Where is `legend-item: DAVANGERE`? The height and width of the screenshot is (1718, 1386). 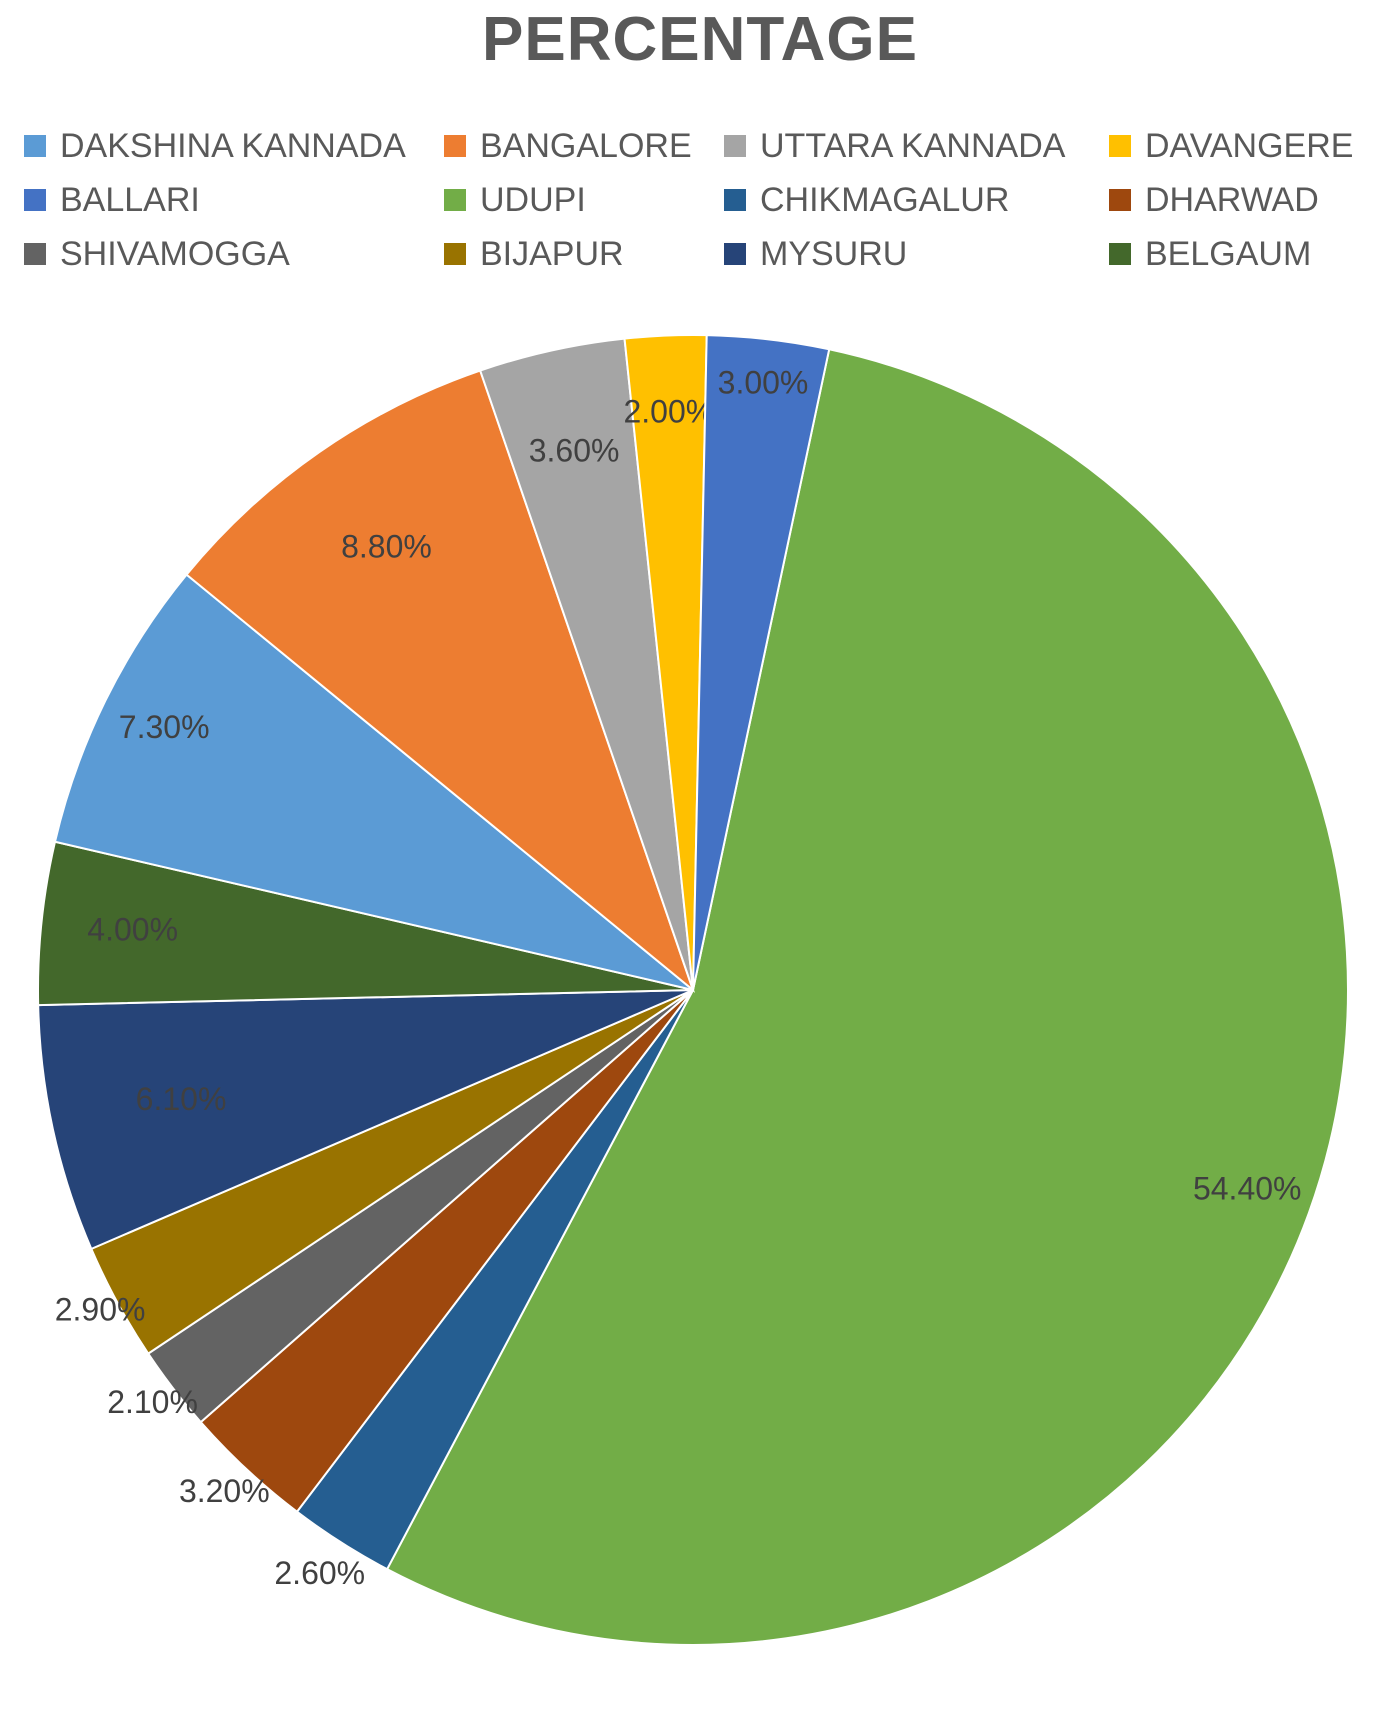
legend-item: DAVANGERE is located at coordinates (1239, 145).